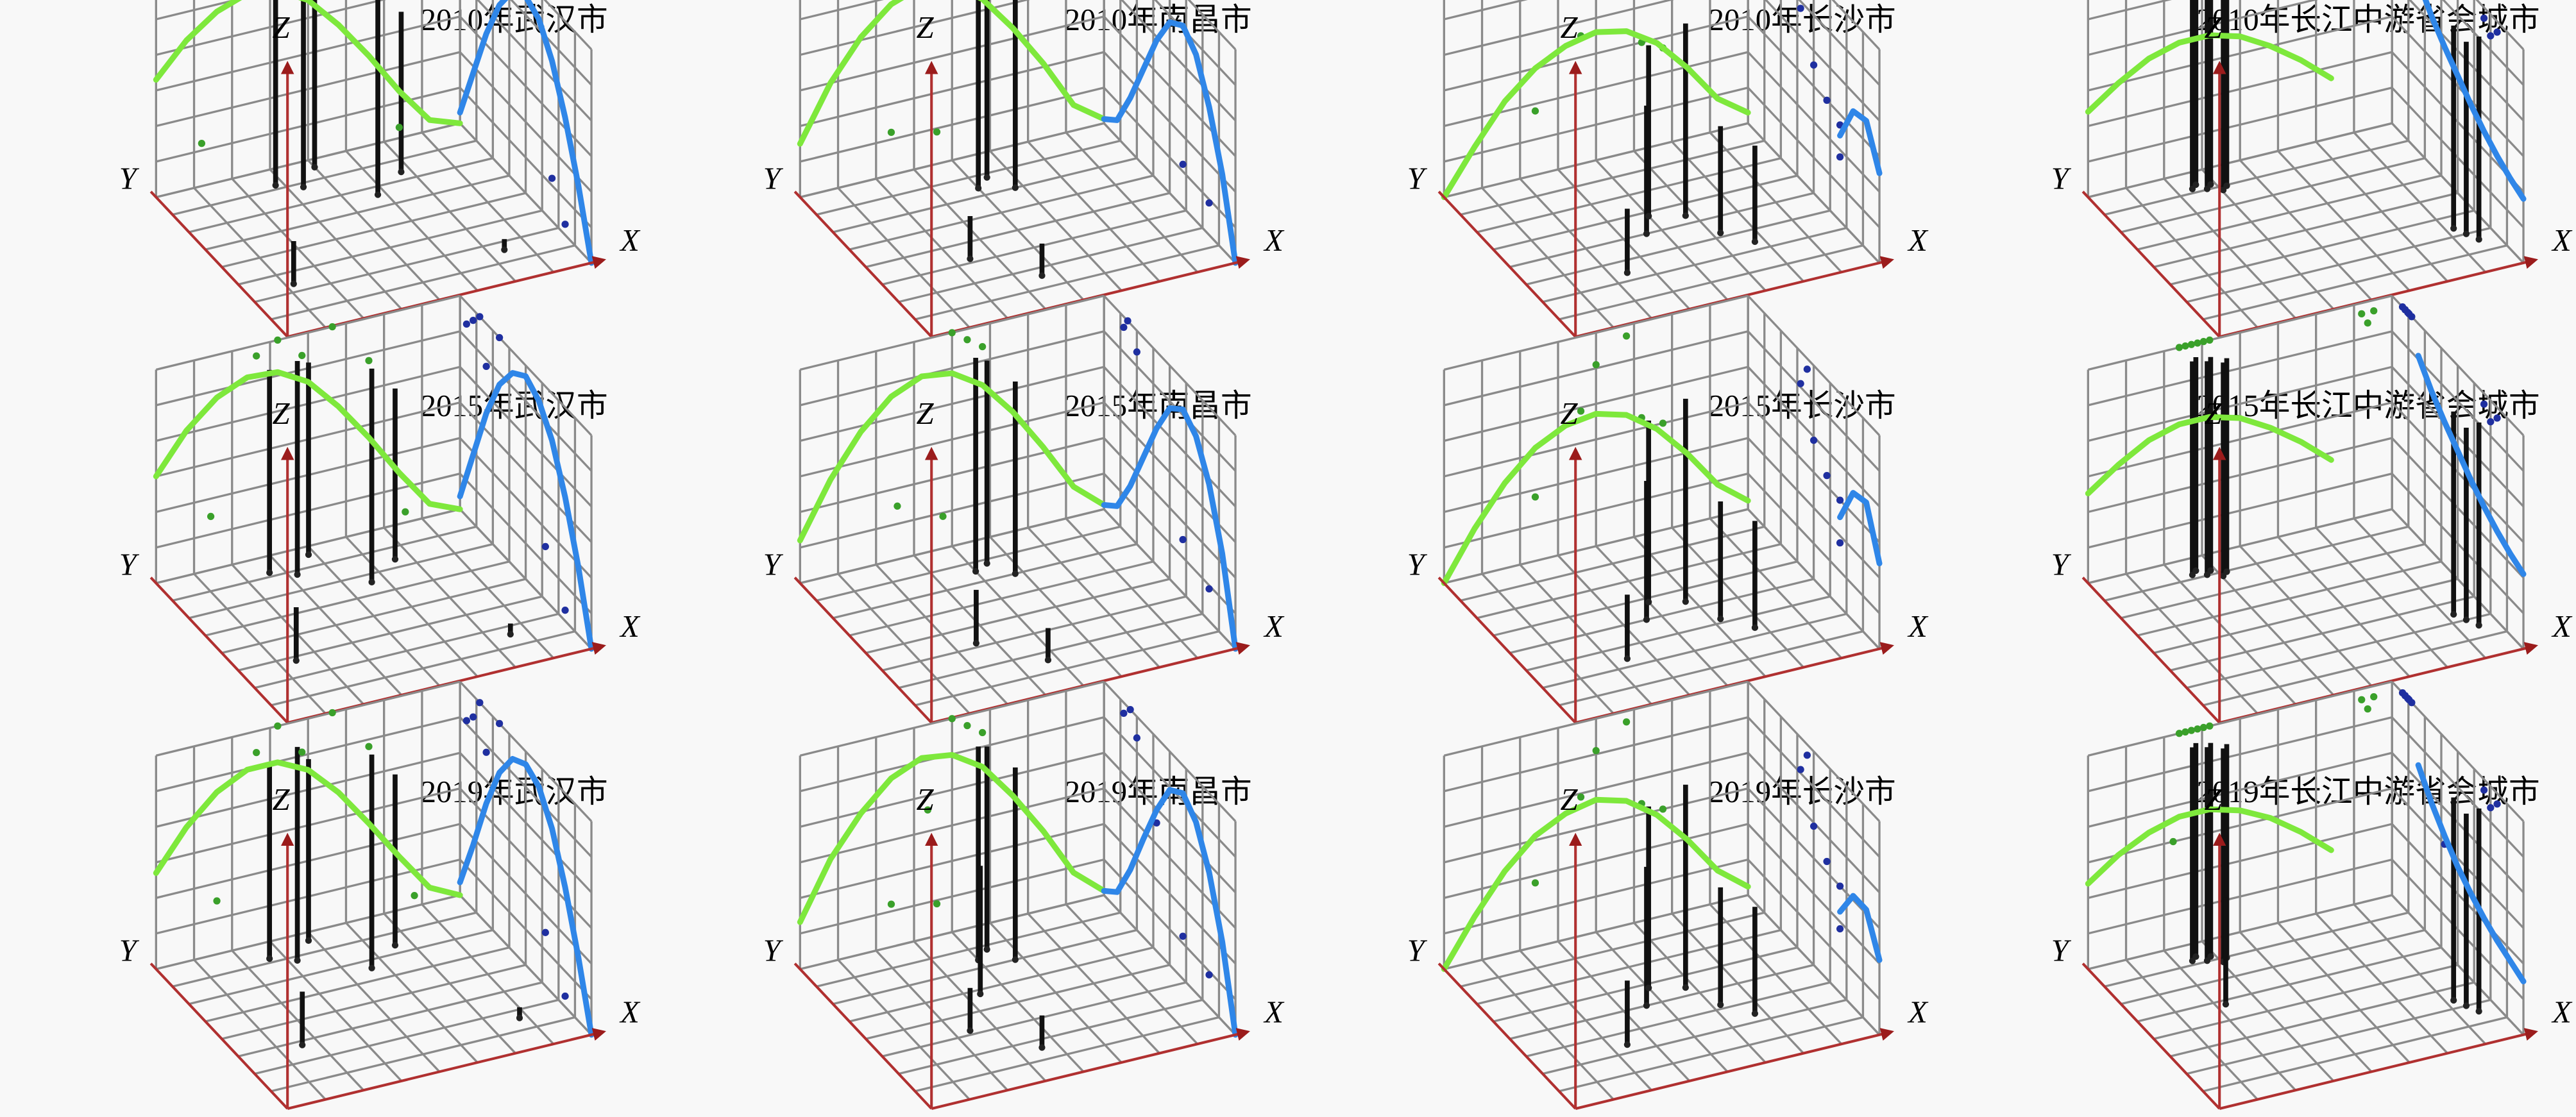 This screenshot has height=1117, width=2576. I want to click on axis-label: X, so click(630, 240).